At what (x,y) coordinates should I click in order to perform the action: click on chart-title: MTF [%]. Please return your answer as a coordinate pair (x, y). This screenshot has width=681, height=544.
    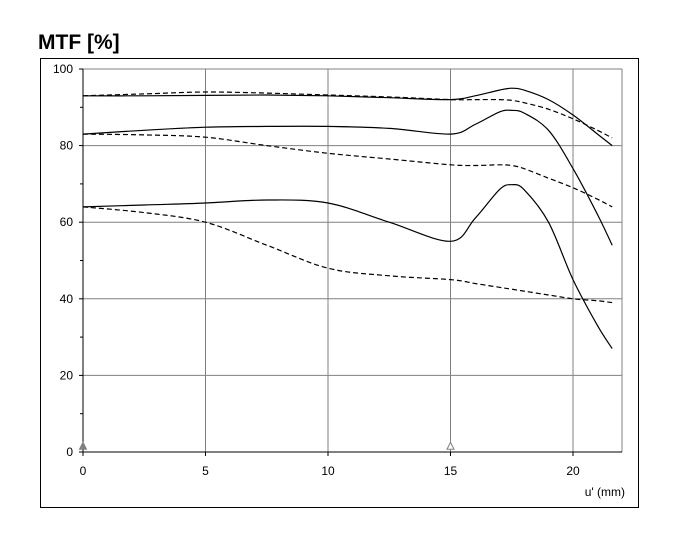
    Looking at the image, I should click on (79, 42).